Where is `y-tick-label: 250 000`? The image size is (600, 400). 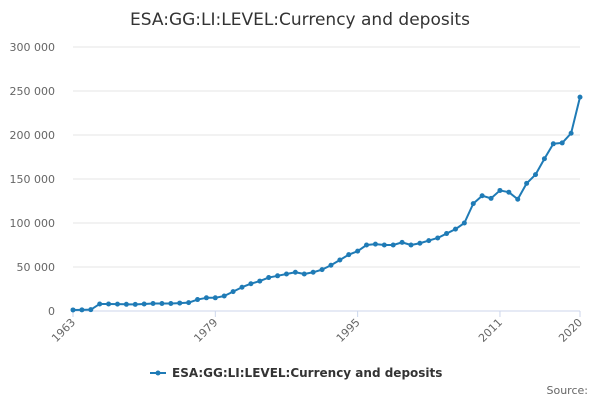 y-tick-label: 250 000 is located at coordinates (33, 91).